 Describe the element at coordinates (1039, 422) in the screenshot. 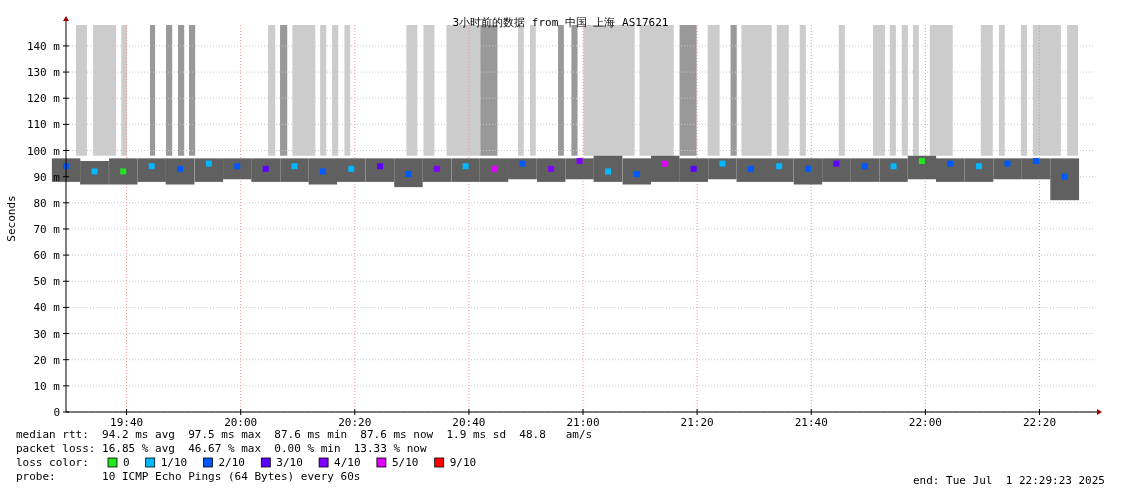

I see `x-tick-label: 22:20` at that location.